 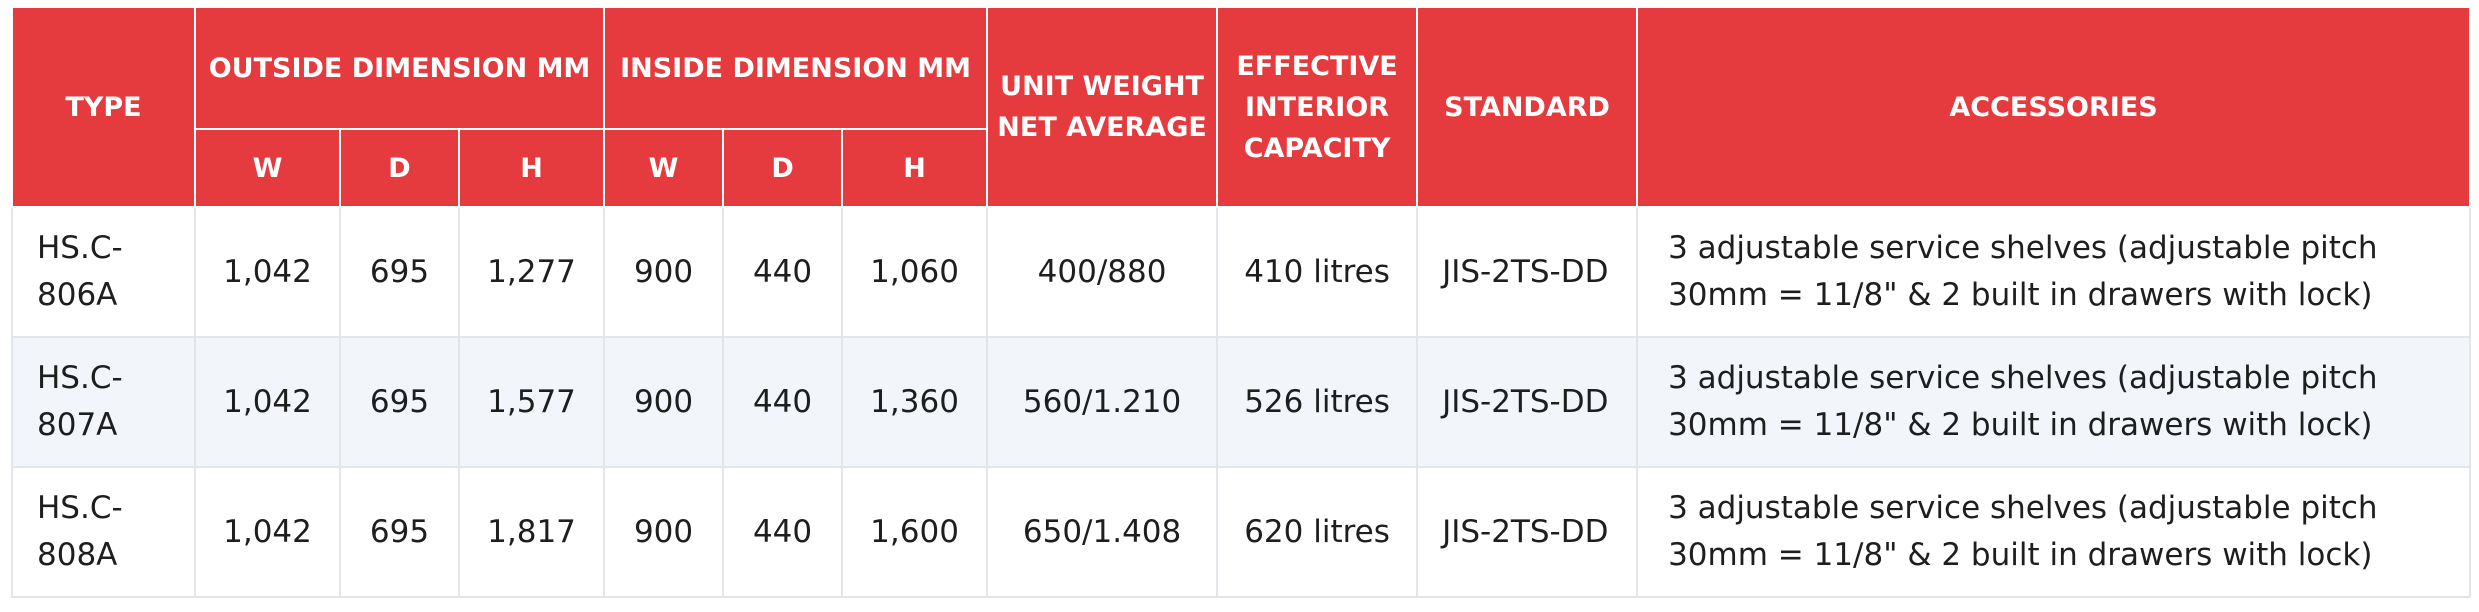 I want to click on cell-weight: 650/1.408, so click(x=1102, y=532).